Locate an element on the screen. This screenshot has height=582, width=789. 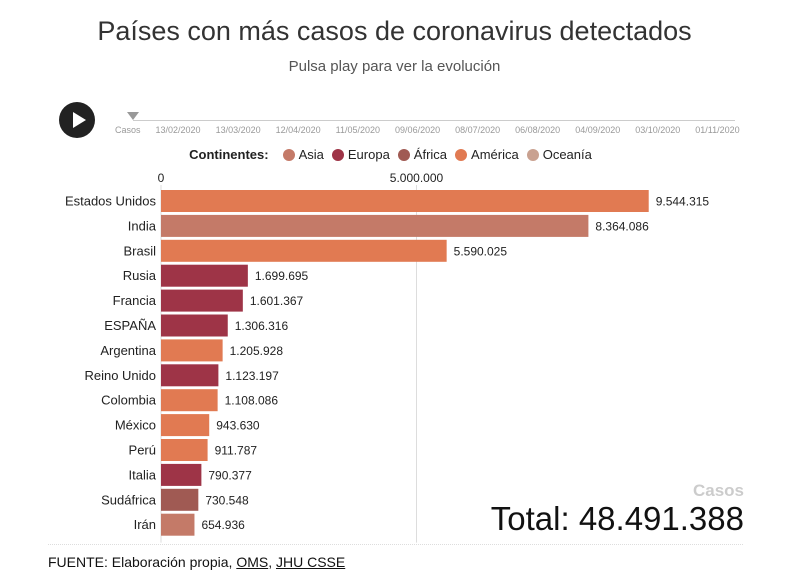
legend-label: Oceanía is located at coordinates (567, 154).